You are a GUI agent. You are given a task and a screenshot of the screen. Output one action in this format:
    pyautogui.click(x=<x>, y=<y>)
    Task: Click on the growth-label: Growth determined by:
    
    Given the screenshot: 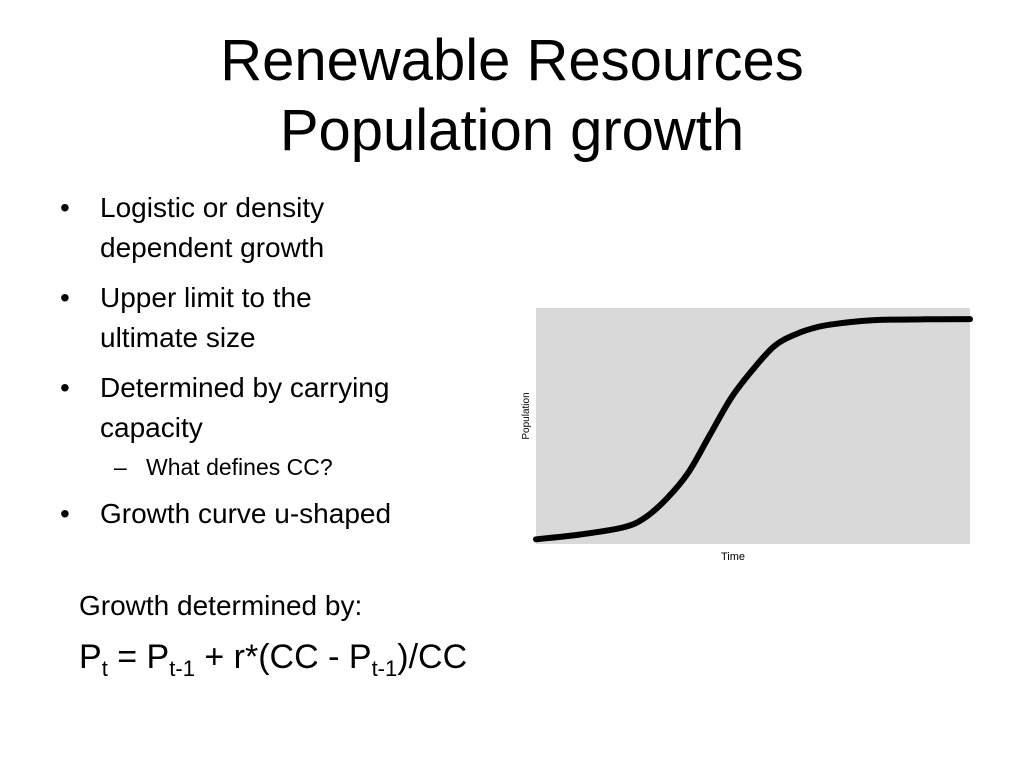 What is the action you would take?
    pyautogui.click(x=221, y=605)
    